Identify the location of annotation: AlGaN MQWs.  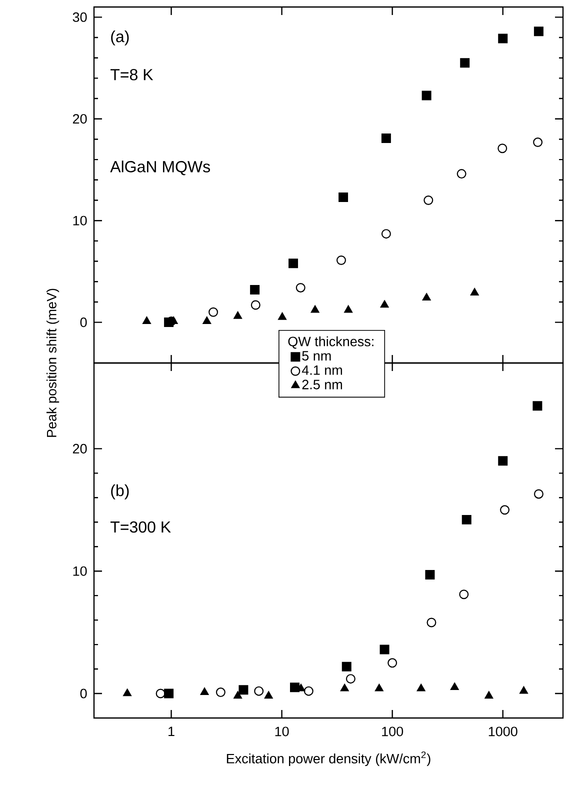
(160, 168).